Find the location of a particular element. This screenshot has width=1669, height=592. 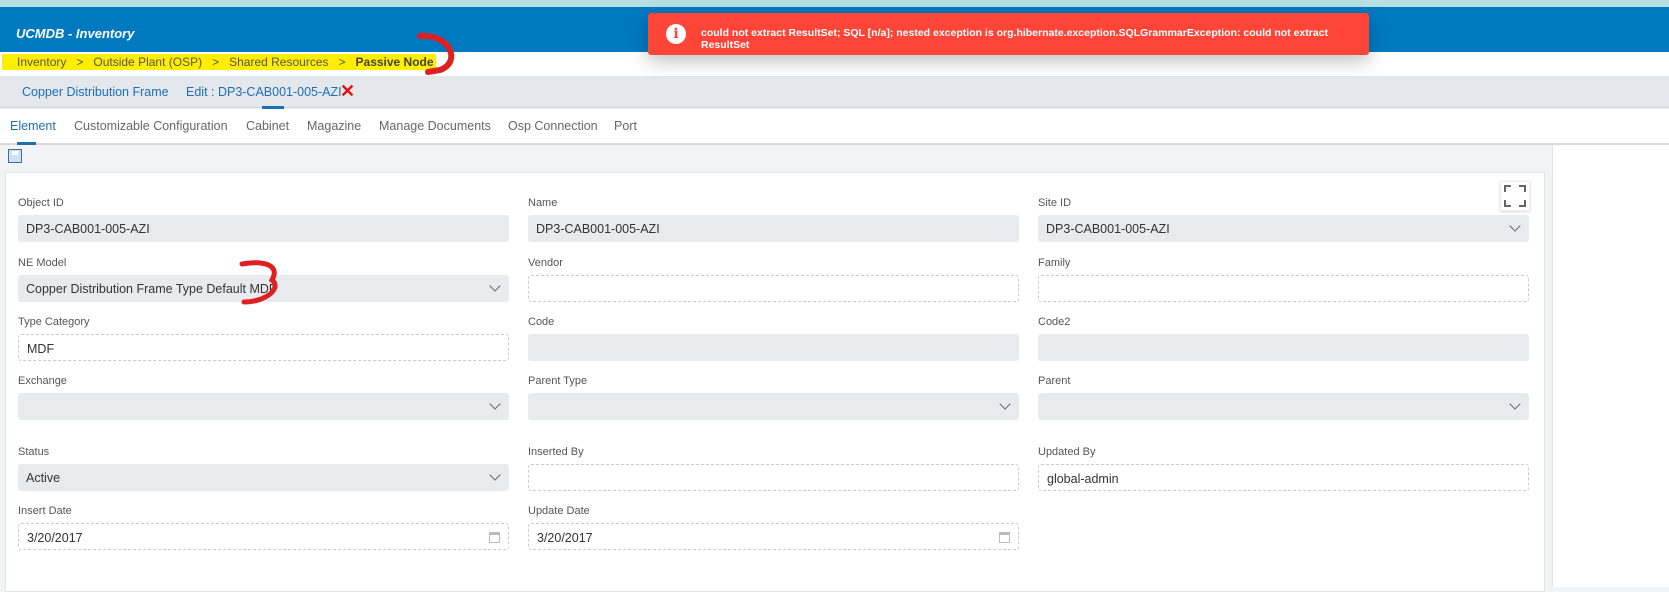

subtab-manage-documents: Manage Documents is located at coordinates (435, 126).